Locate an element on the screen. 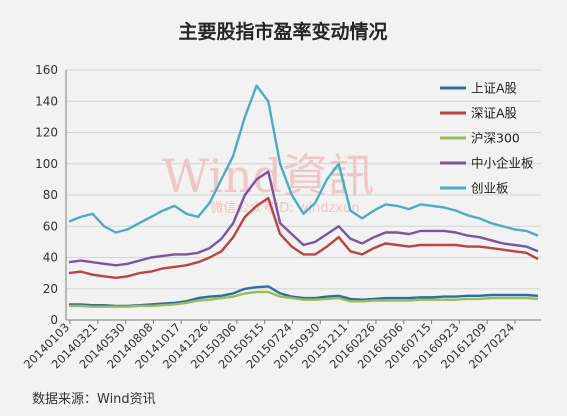 This screenshot has height=416, width=567. legend-label: 创业板 is located at coordinates (490, 188).